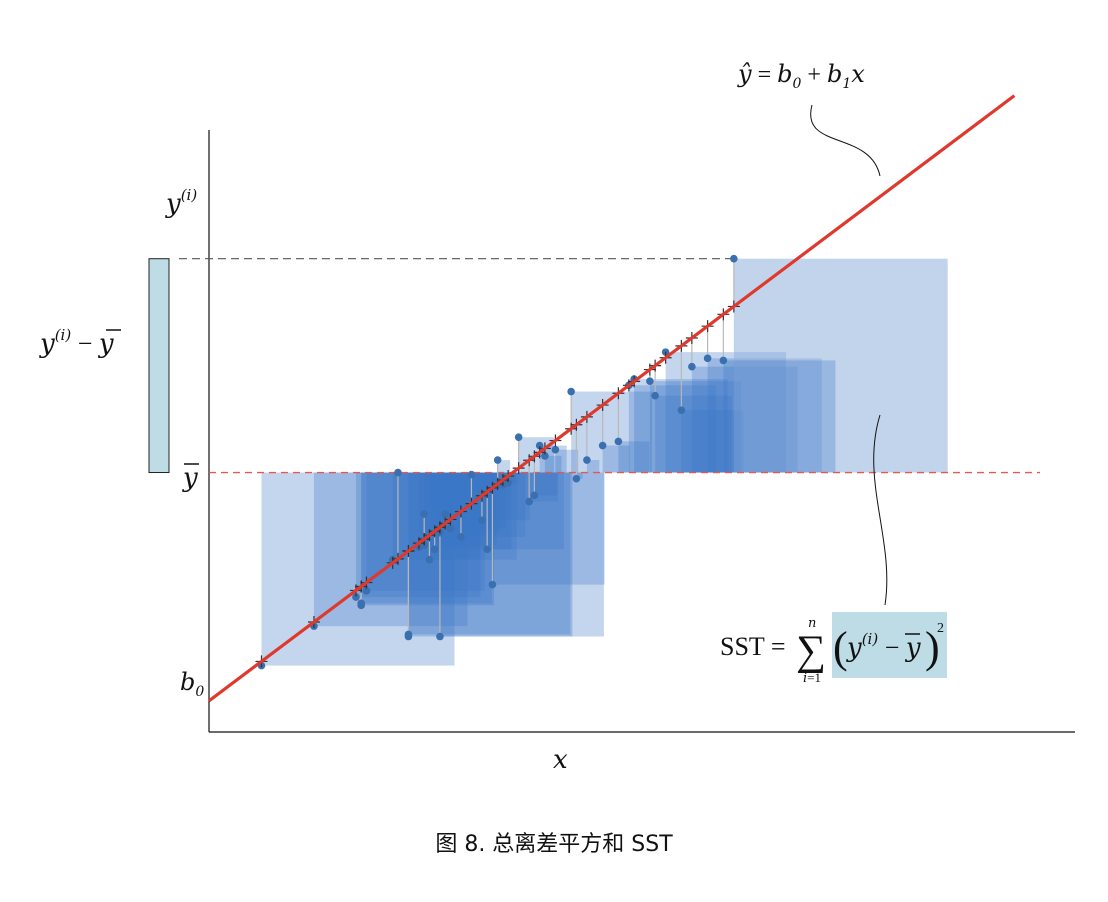  Describe the element at coordinates (560, 760) in the screenshot. I see `x-axis-label: x` at that location.